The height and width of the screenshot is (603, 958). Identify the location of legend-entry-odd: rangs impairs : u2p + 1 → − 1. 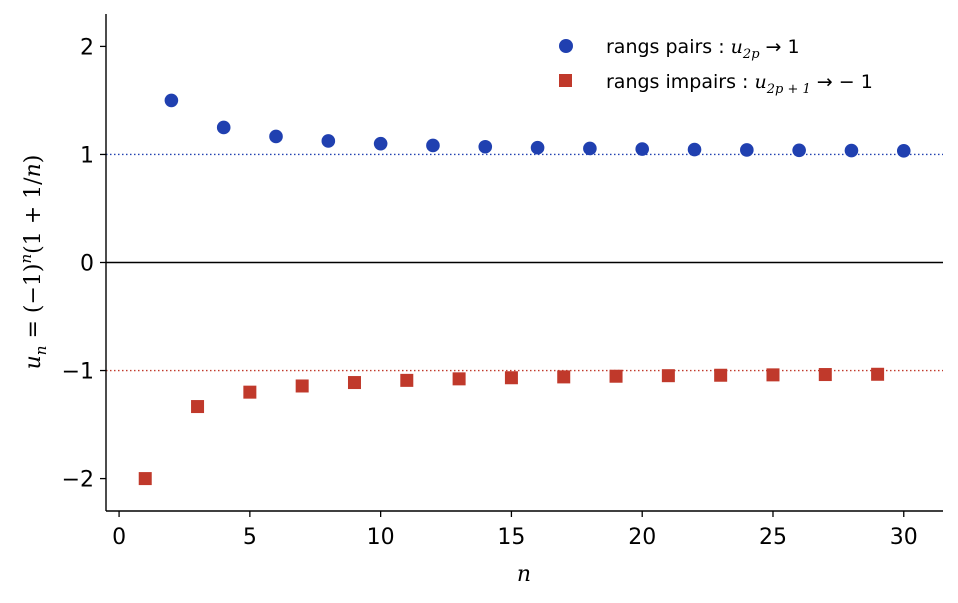
(739, 84).